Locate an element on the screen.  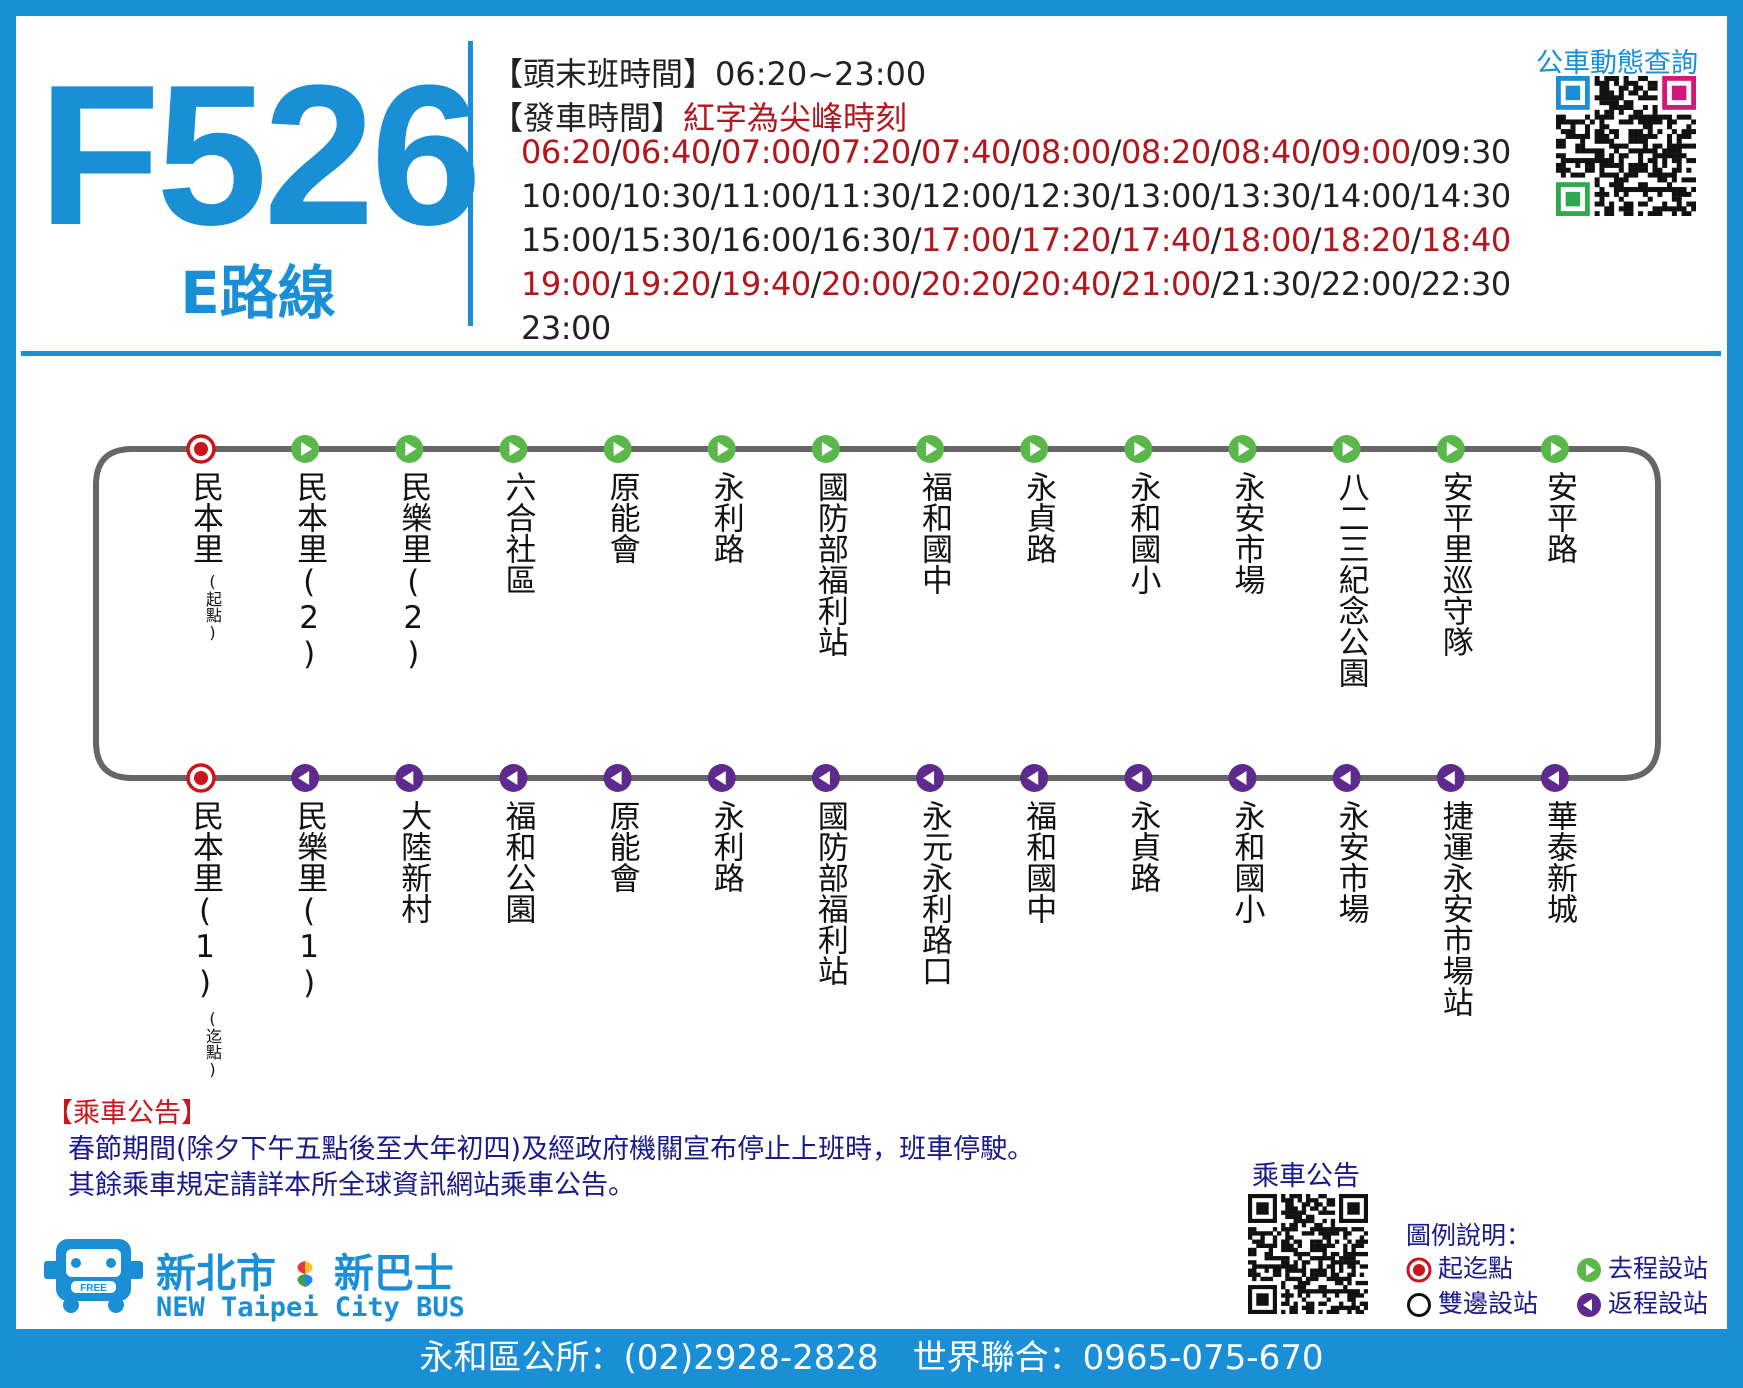
outbound-stop: 安平路 is located at coordinates (1556, 517).